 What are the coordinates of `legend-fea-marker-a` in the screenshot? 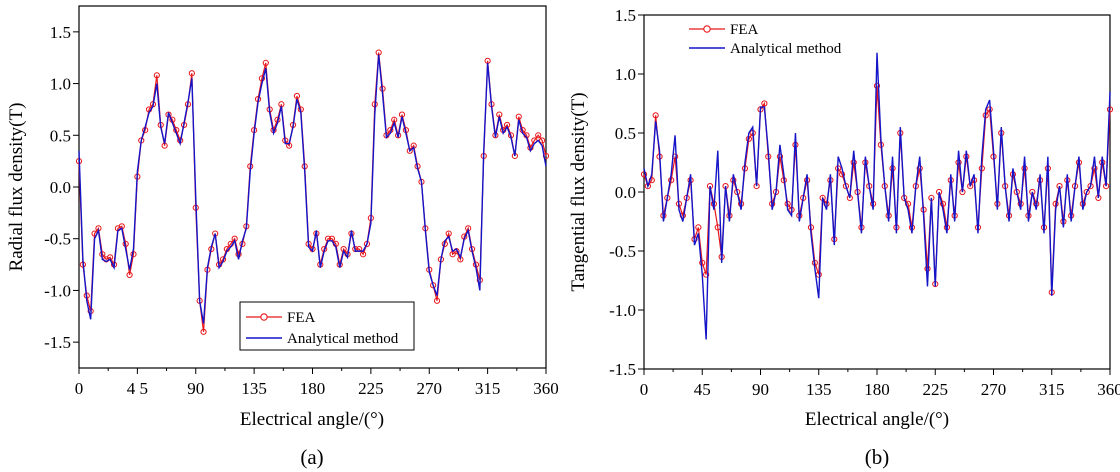 It's located at (264, 317).